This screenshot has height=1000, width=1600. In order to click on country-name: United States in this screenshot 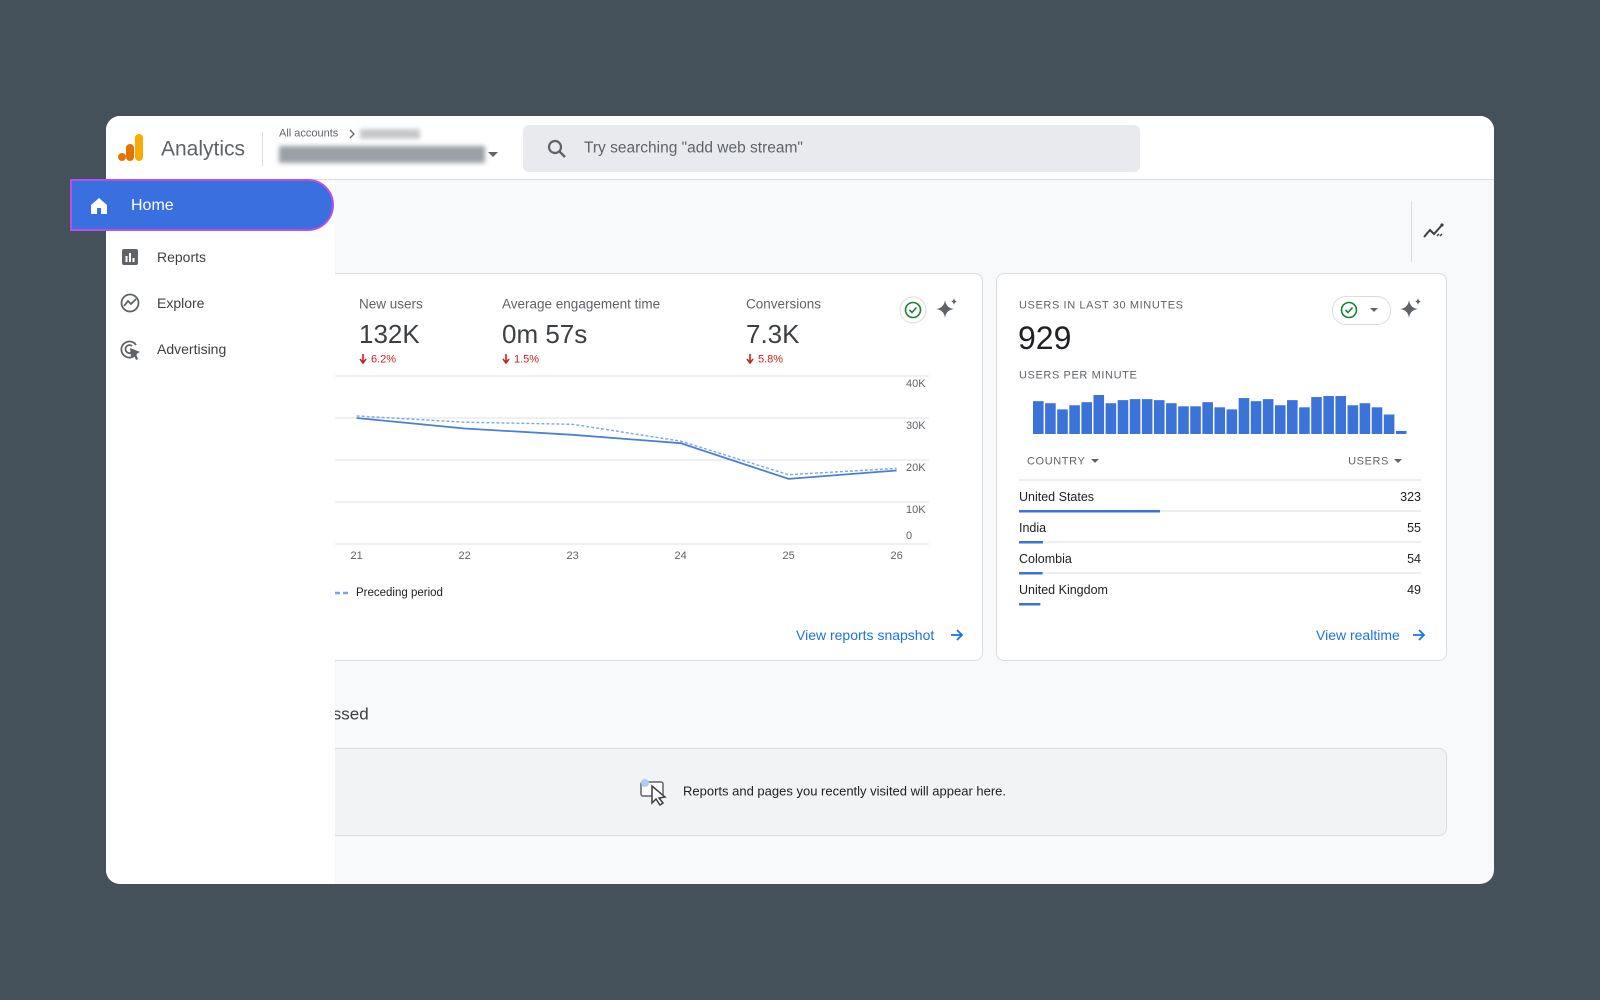, I will do `click(1057, 496)`.